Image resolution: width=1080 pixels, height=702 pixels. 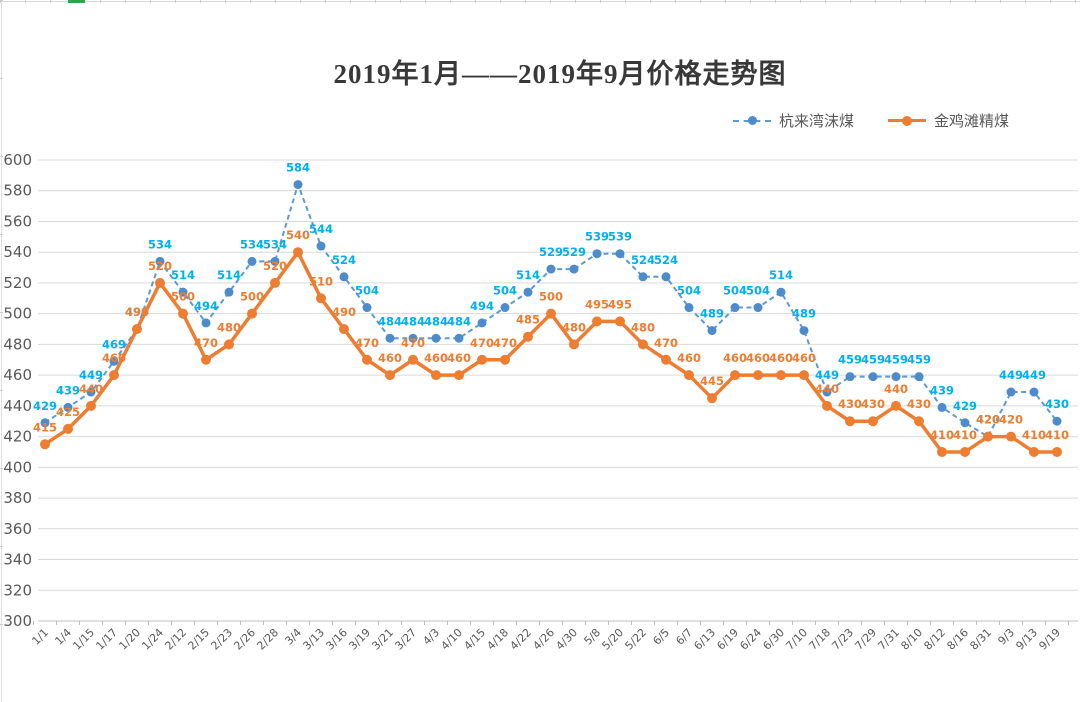 What do you see at coordinates (965, 406) in the screenshot?
I see `data-label: 429` at bounding box center [965, 406].